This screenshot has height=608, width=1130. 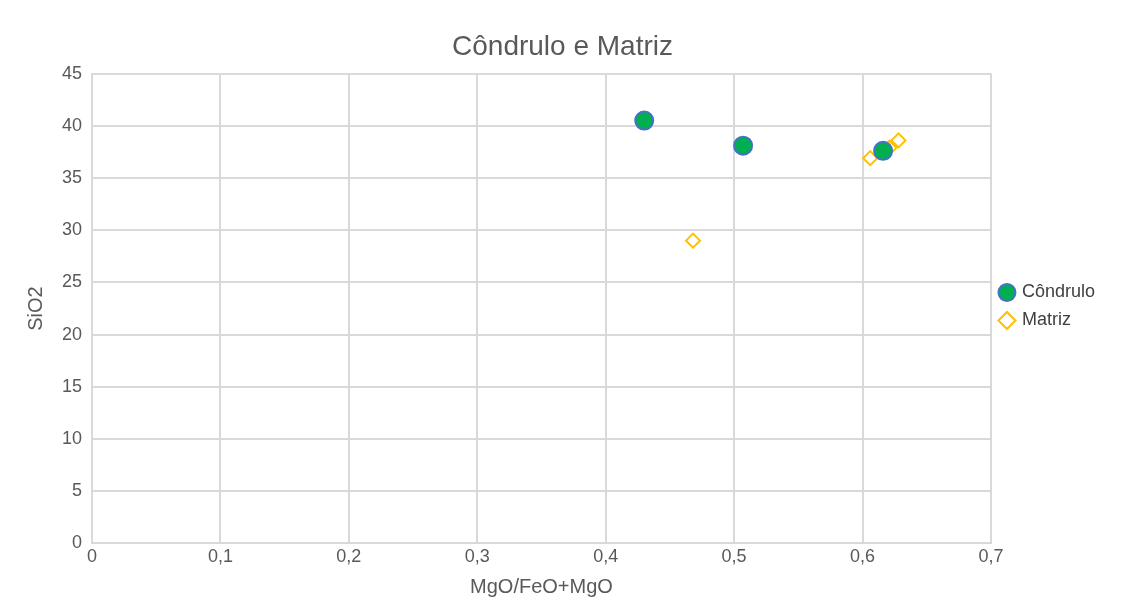 What do you see at coordinates (1058, 291) in the screenshot?
I see `legend-label: Côndrulo` at bounding box center [1058, 291].